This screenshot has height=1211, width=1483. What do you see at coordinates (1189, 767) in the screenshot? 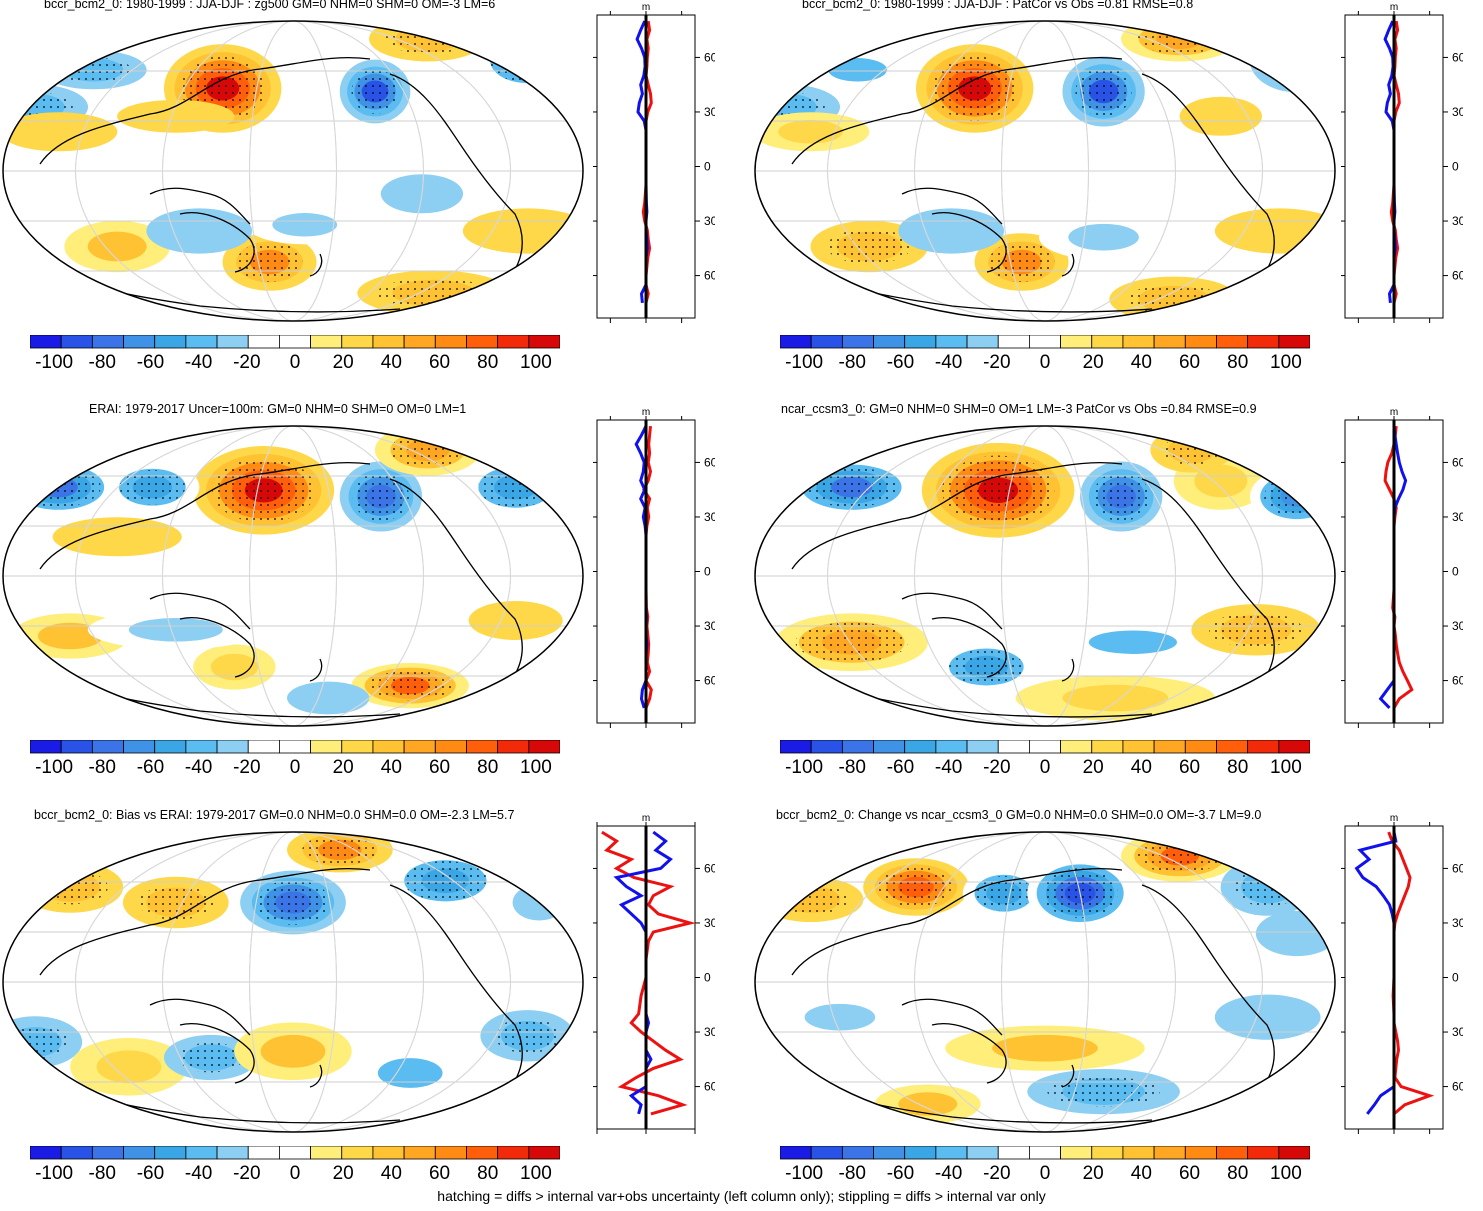
I see `colorbar-tick-label: 60` at bounding box center [1189, 767].